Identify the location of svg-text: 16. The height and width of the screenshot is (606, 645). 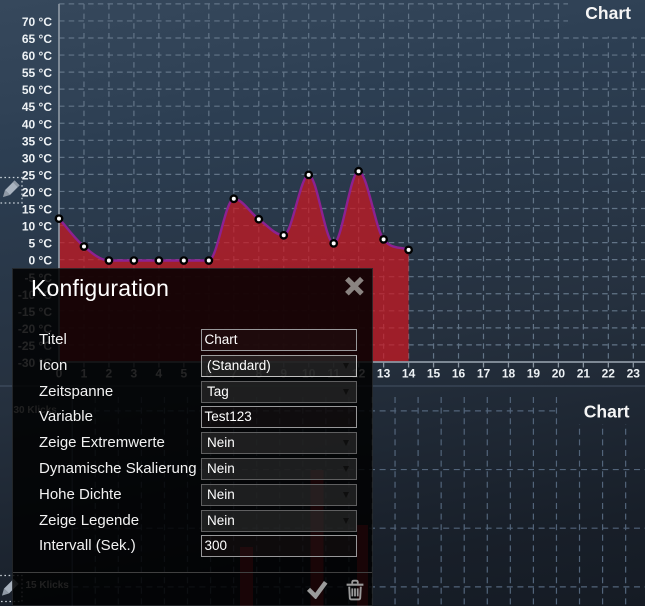
(459, 374).